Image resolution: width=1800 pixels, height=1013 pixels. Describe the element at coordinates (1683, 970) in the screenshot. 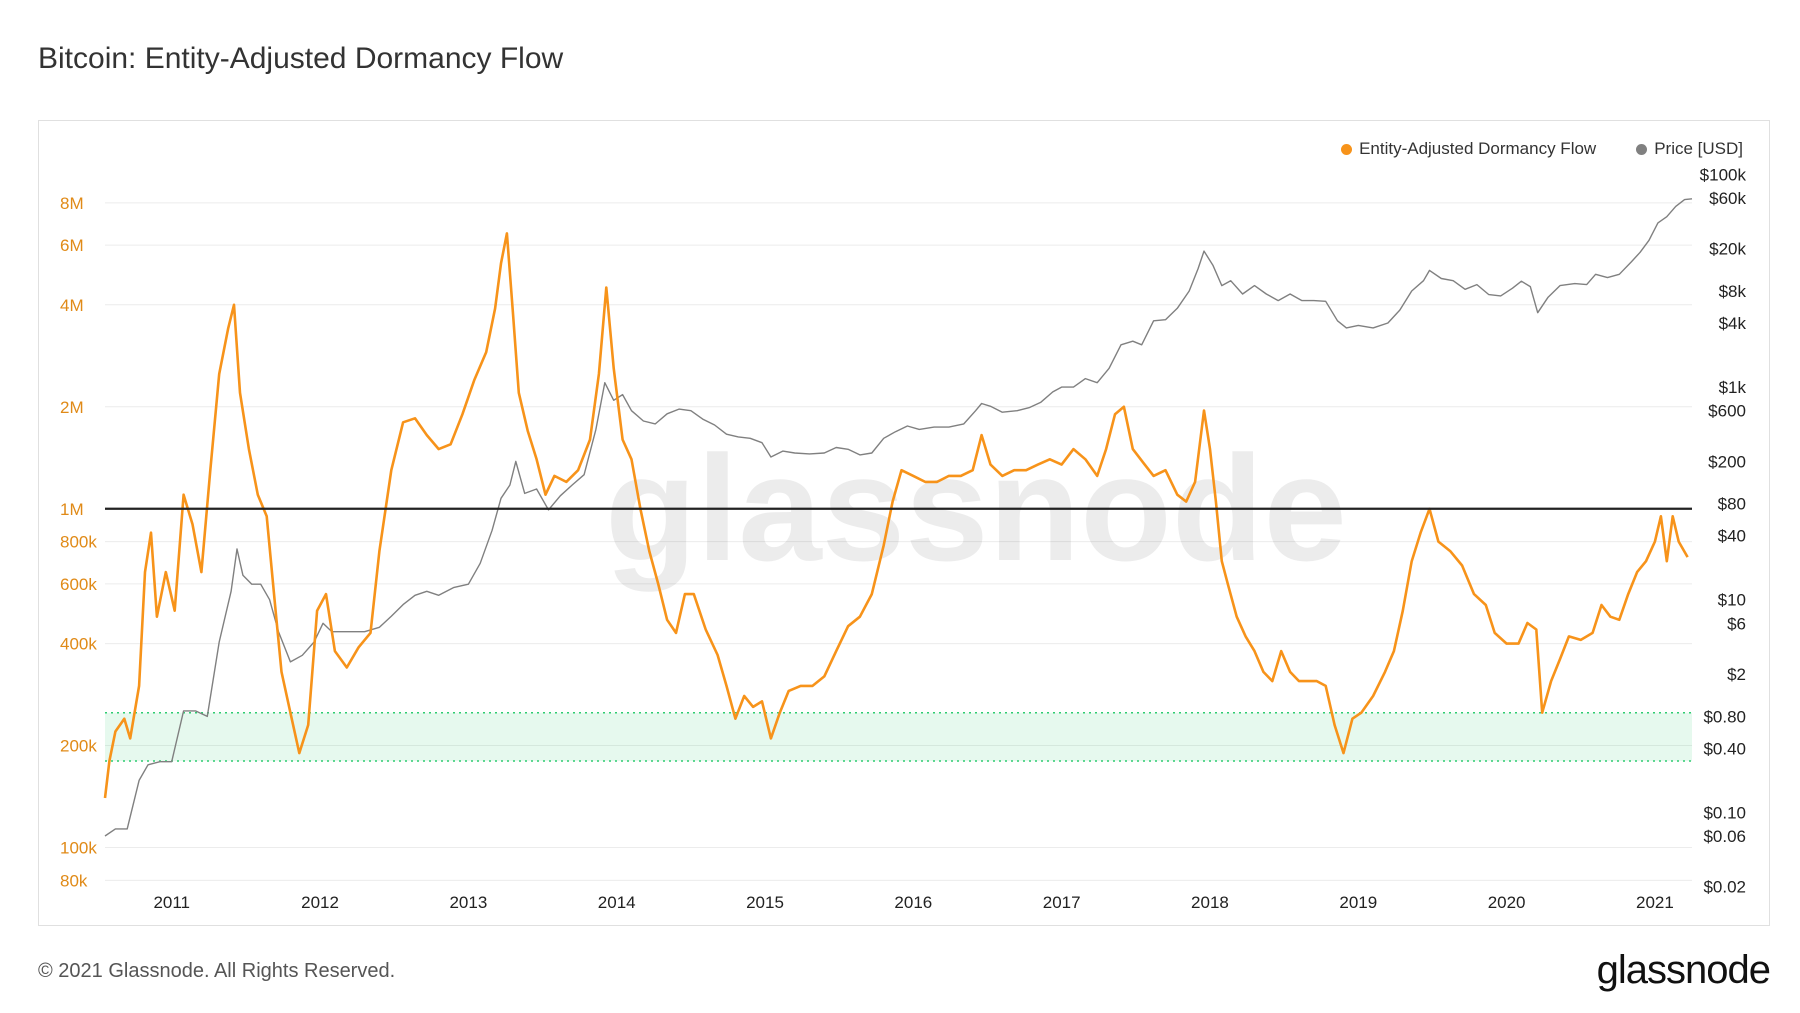

I see `brand-logo: glassnode` at that location.